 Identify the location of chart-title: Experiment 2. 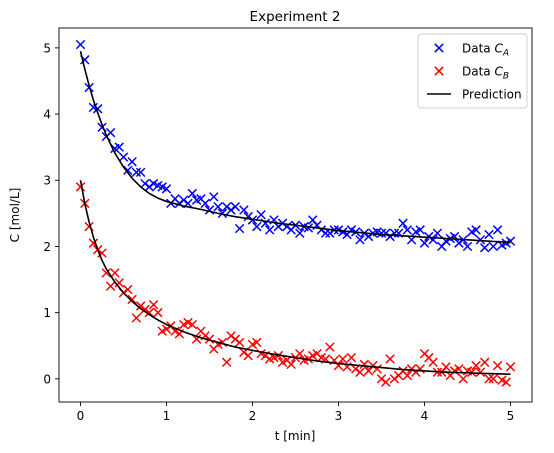
(295, 17).